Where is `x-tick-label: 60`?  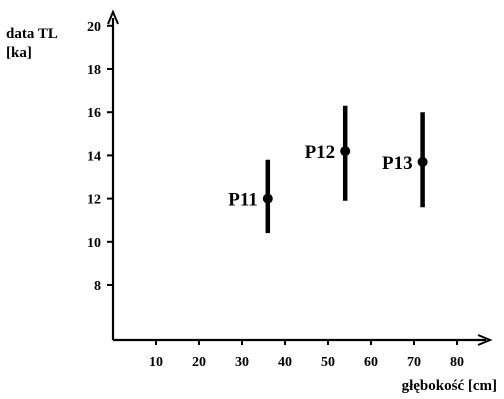 x-tick-label: 60 is located at coordinates (371, 362).